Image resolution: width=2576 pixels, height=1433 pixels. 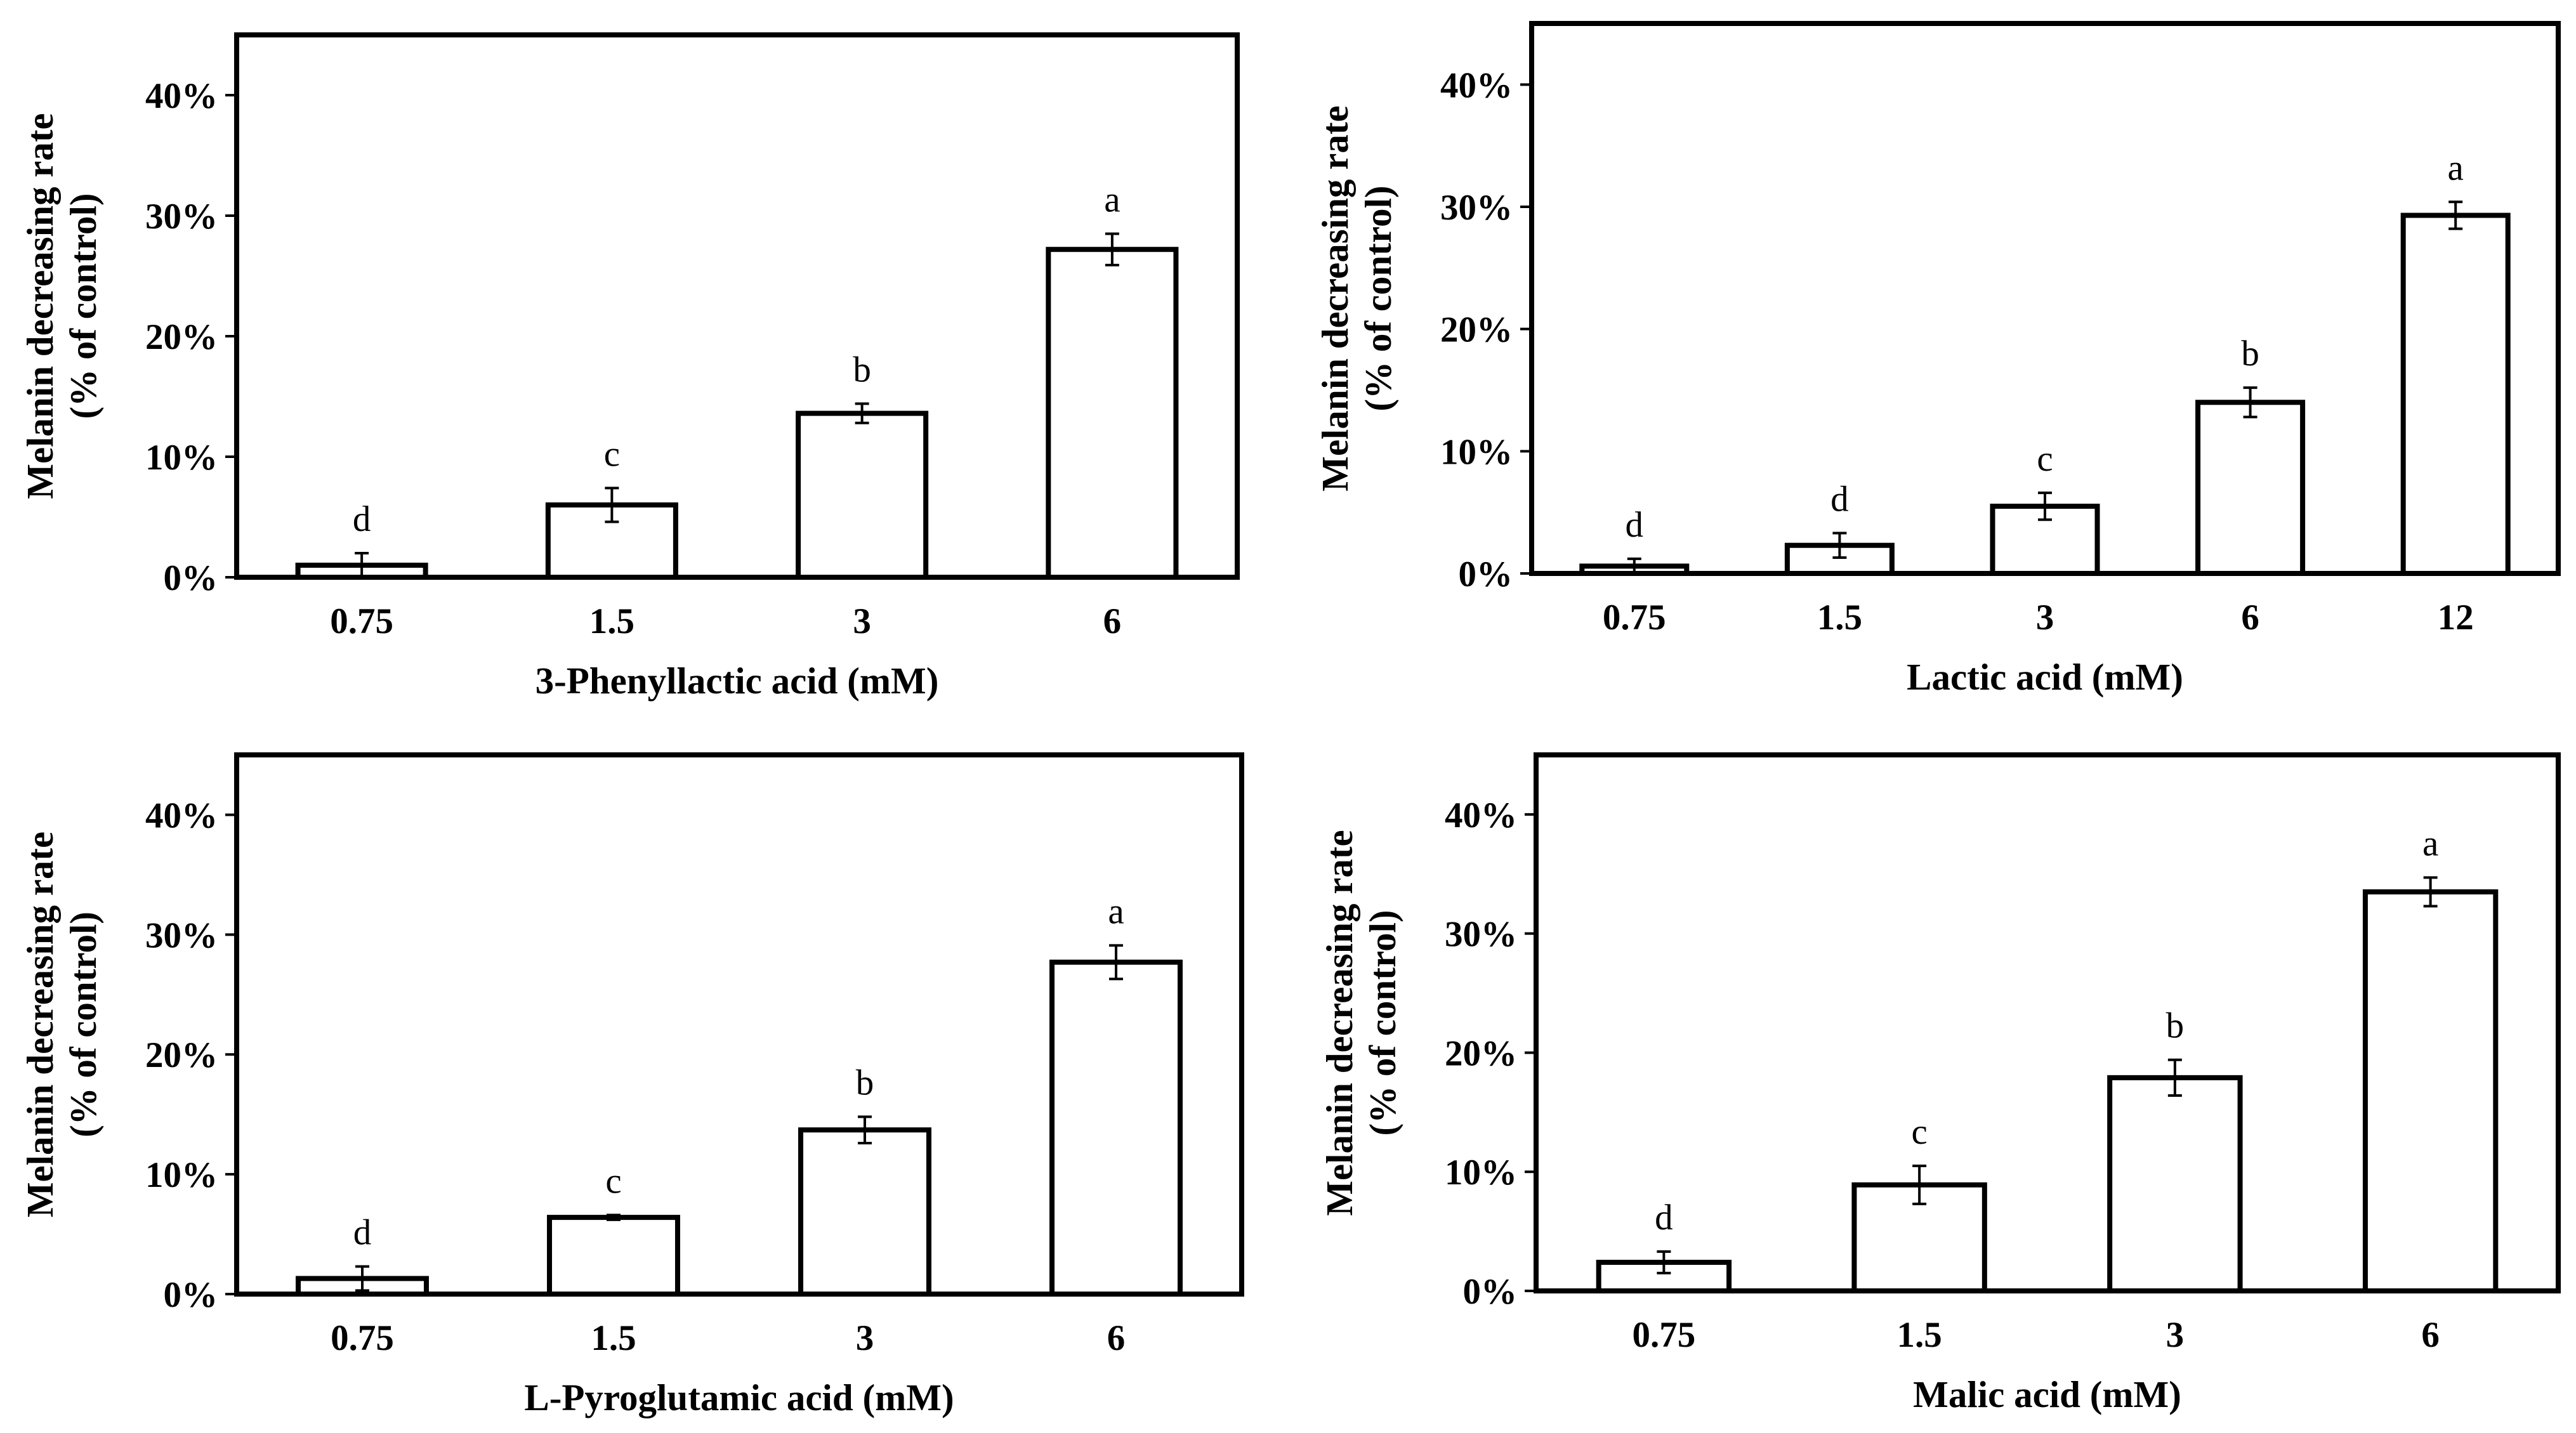 What do you see at coordinates (2045, 677) in the screenshot?
I see `x-axis-title: Lactic acid (mM)` at bounding box center [2045, 677].